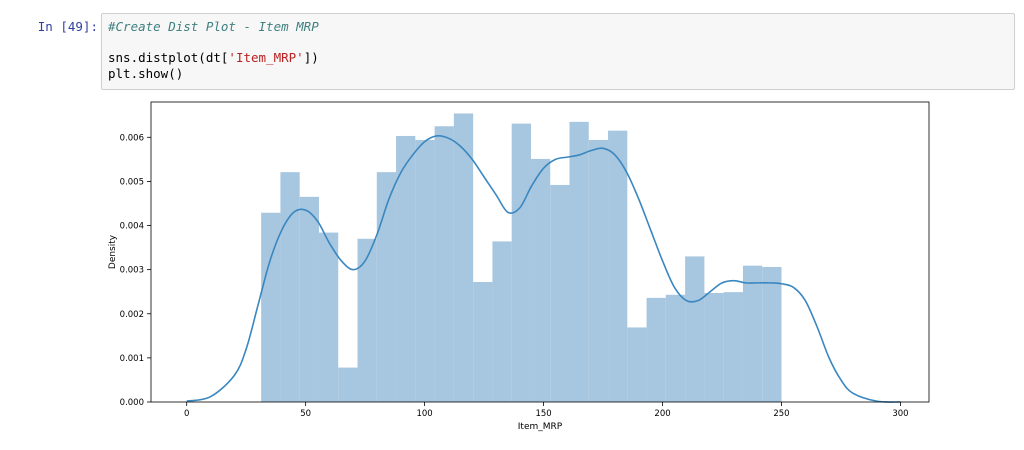  What do you see at coordinates (132, 227) in the screenshot?
I see `y-tick-label: 0.004` at bounding box center [132, 227].